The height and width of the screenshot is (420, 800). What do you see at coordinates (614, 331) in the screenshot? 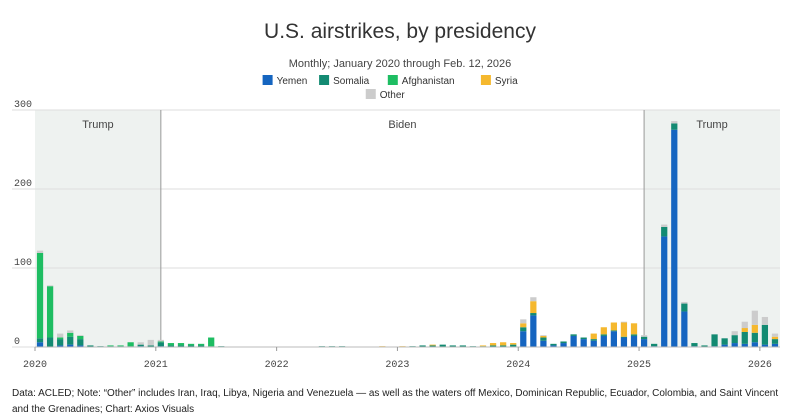
I see `bar-somalia-m57` at bounding box center [614, 331].